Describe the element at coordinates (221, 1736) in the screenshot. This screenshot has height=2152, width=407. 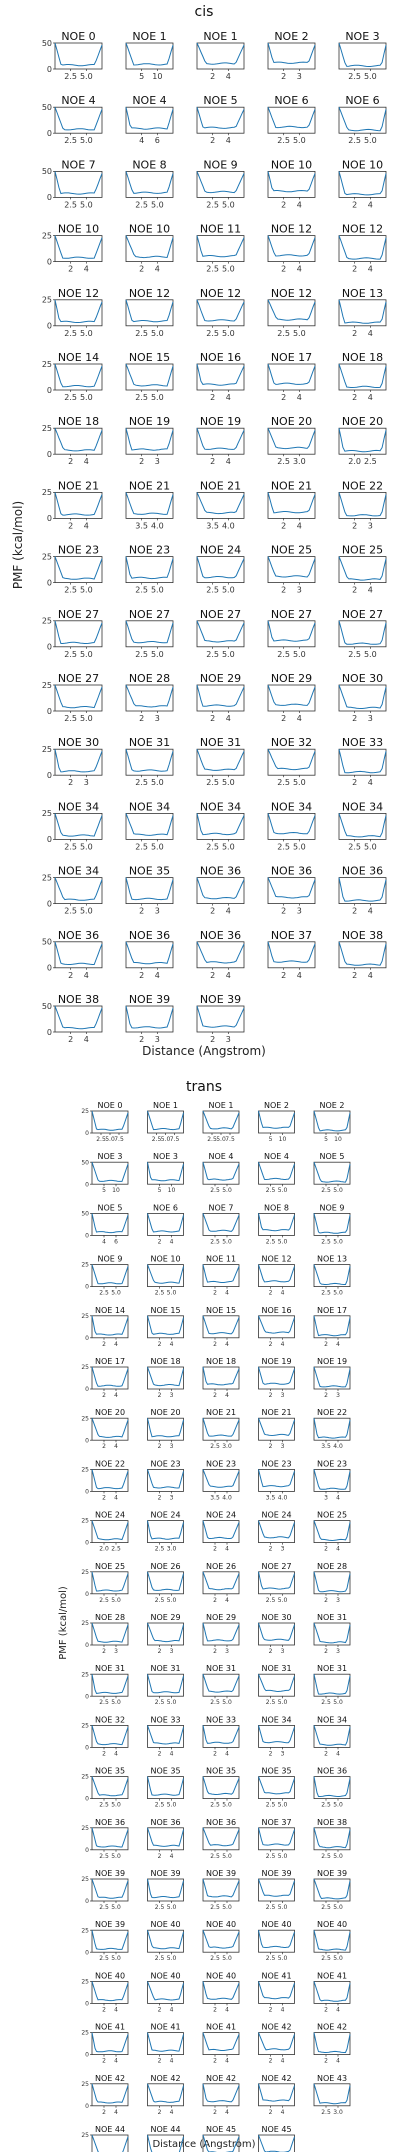
I see `panel: NOE 33 2 4` at that location.